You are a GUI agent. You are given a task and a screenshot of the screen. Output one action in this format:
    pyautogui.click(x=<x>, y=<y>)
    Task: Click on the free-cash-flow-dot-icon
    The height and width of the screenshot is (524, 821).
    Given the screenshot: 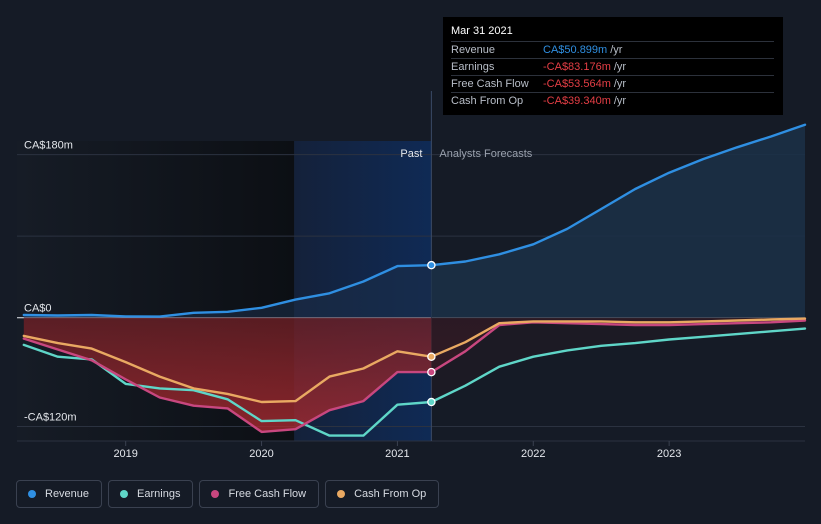 What is the action you would take?
    pyautogui.click(x=215, y=494)
    